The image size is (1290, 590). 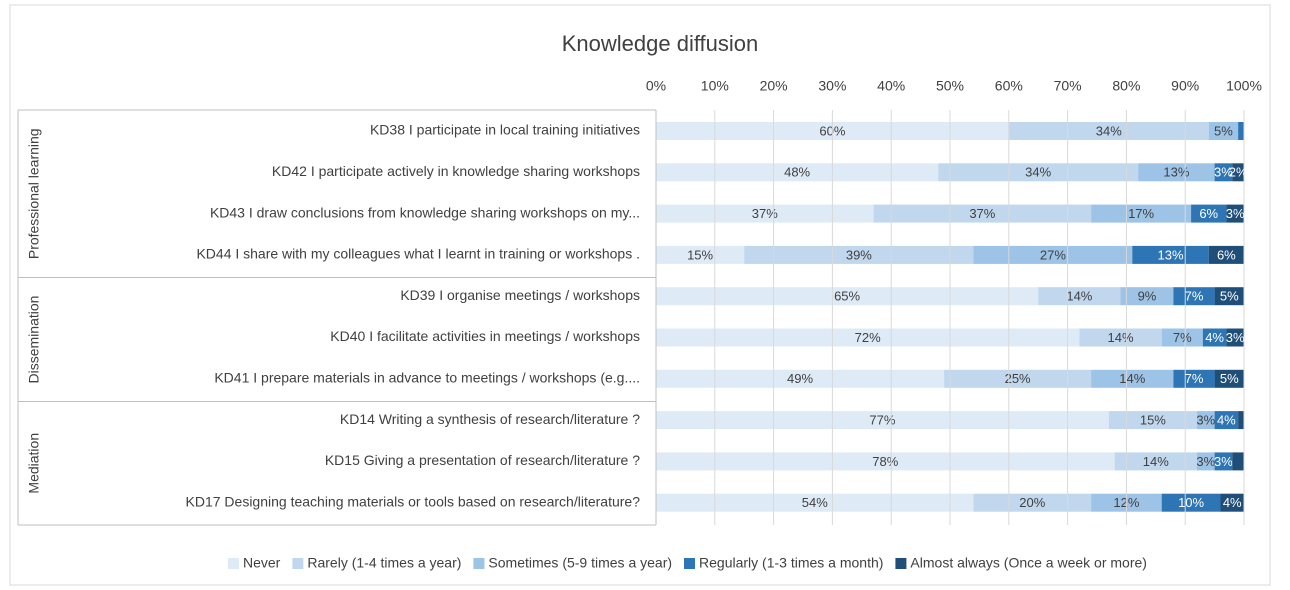 I want to click on x-tick-label: 30%, so click(x=832, y=86).